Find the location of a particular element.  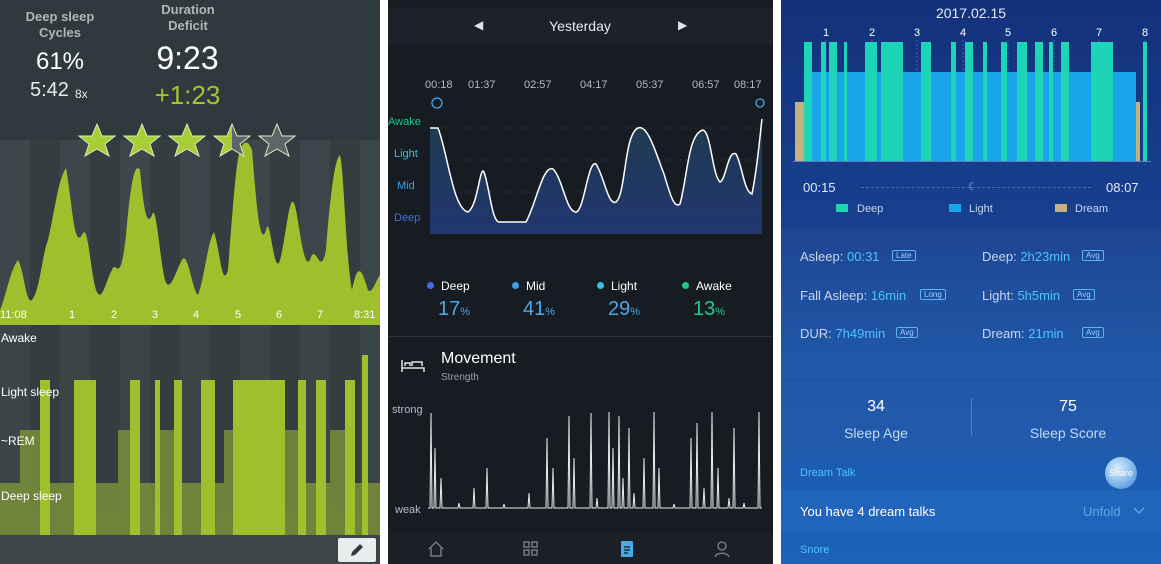

edit-button is located at coordinates (357, 550).